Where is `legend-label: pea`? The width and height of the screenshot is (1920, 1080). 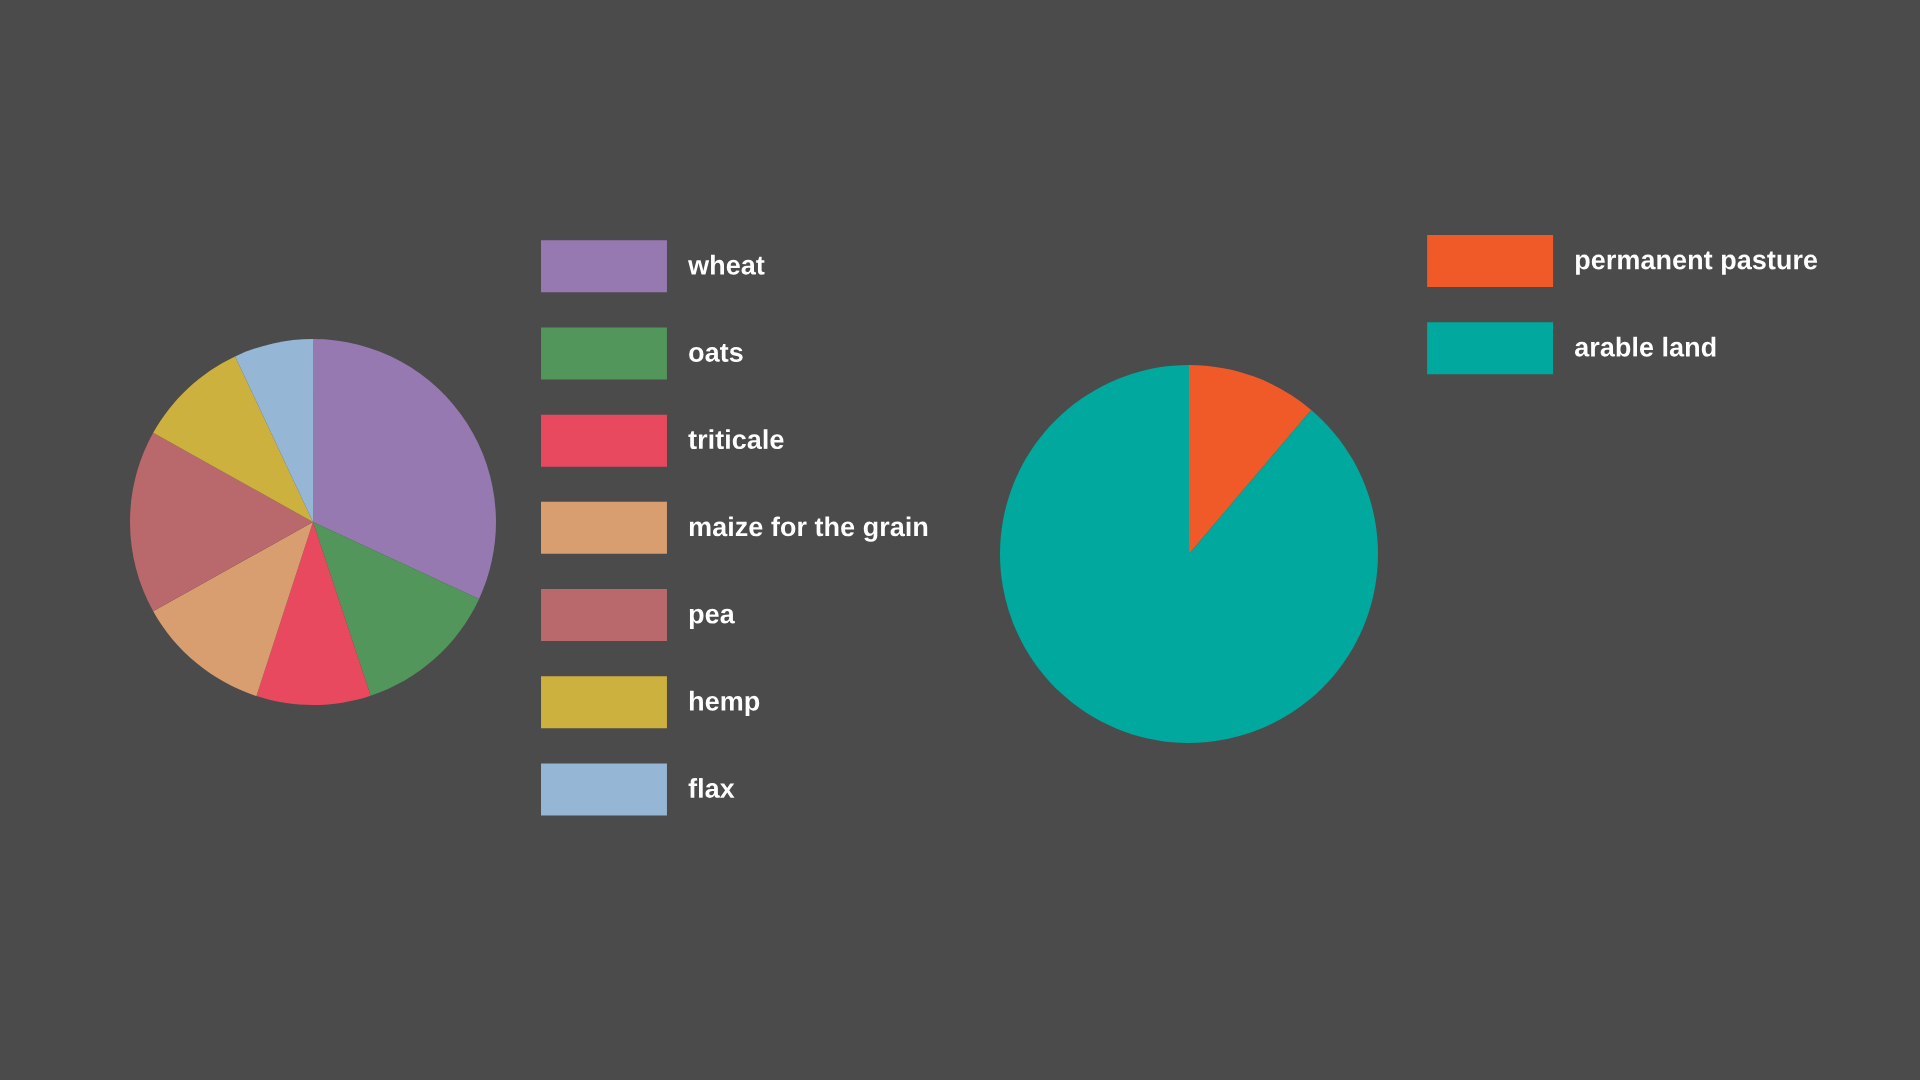 legend-label: pea is located at coordinates (712, 618).